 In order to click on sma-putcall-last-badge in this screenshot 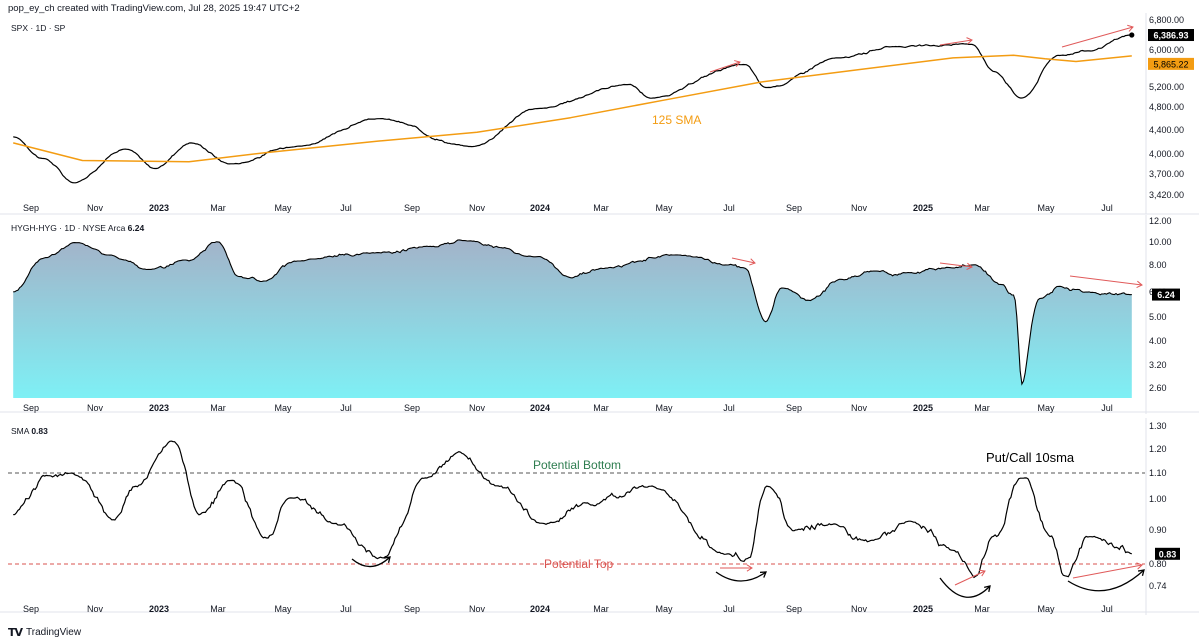, I will do `click(1167, 553)`.